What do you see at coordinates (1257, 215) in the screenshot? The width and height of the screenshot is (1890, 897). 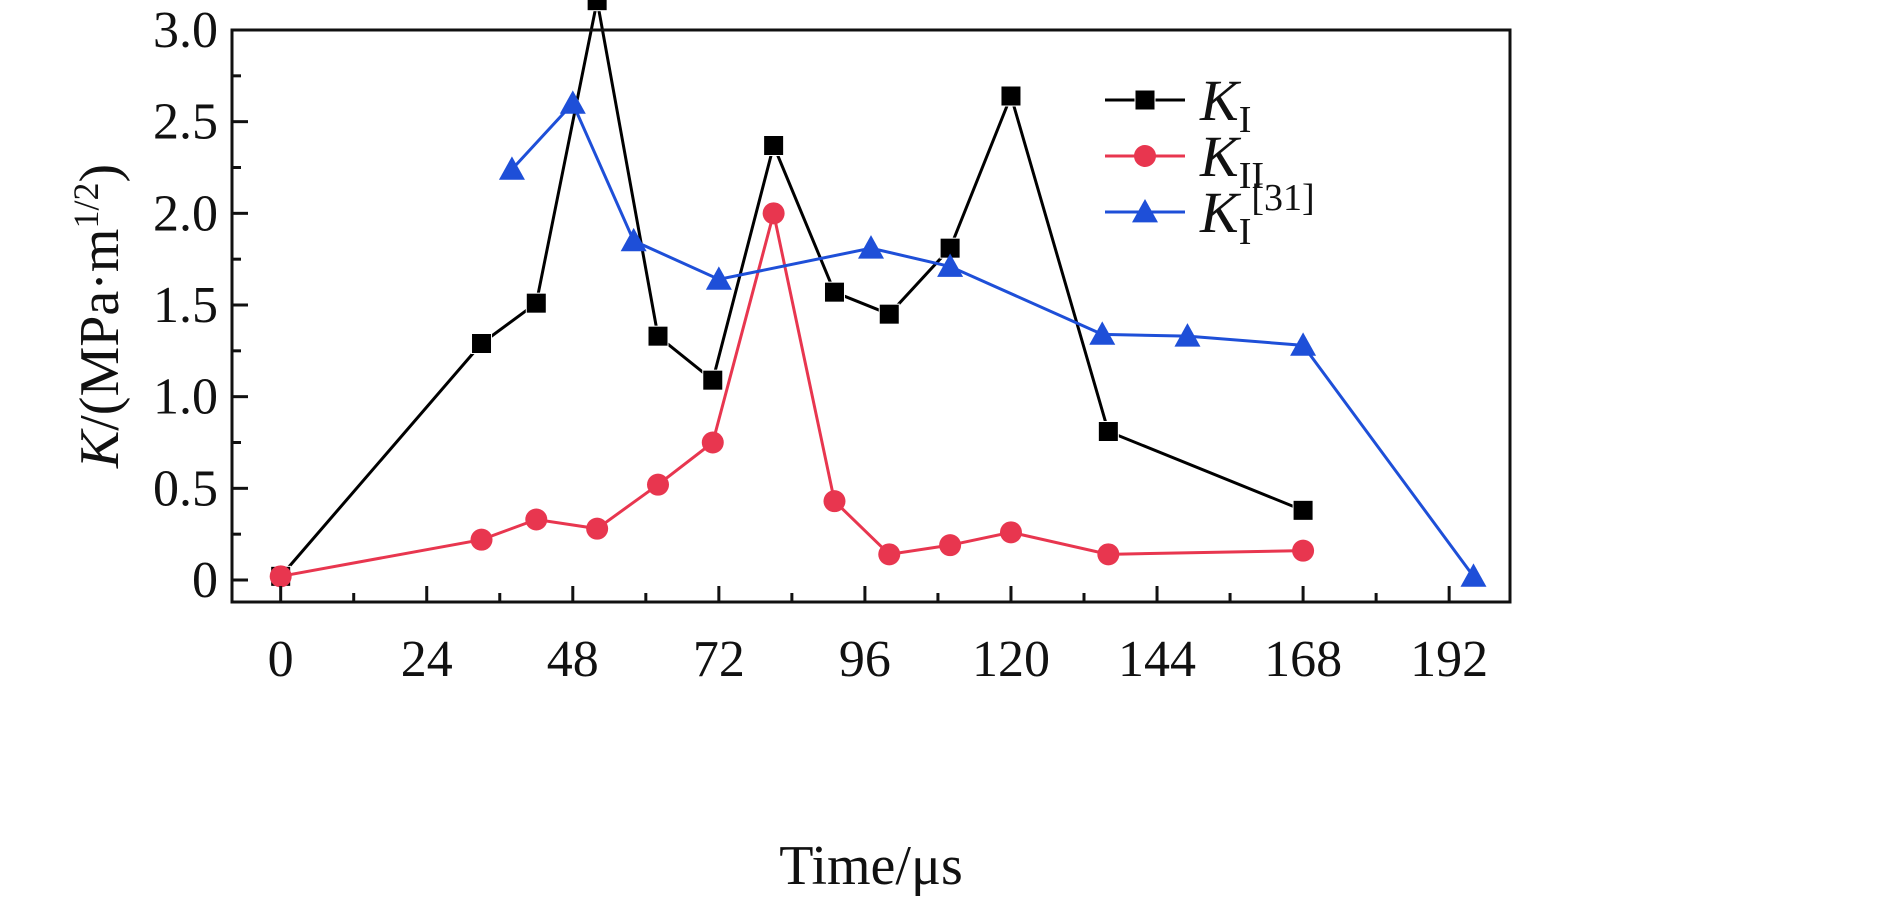 I see `legend-label: KI[31]` at bounding box center [1257, 215].